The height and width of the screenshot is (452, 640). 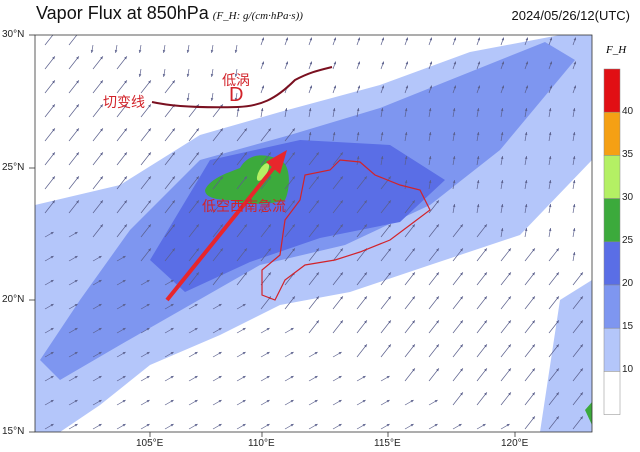 I want to click on colorbar, so click(x=612, y=241).